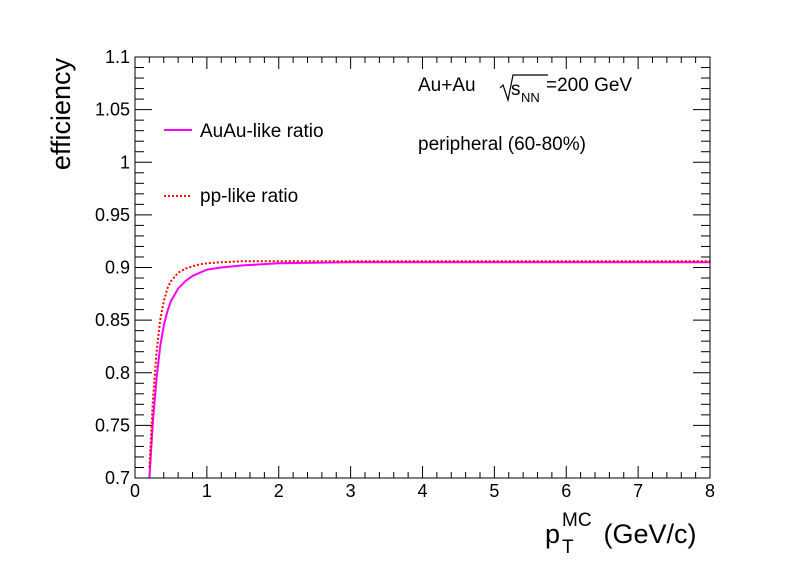 This screenshot has height=574, width=798. I want to click on y-tick-label: 1, so click(125, 162).